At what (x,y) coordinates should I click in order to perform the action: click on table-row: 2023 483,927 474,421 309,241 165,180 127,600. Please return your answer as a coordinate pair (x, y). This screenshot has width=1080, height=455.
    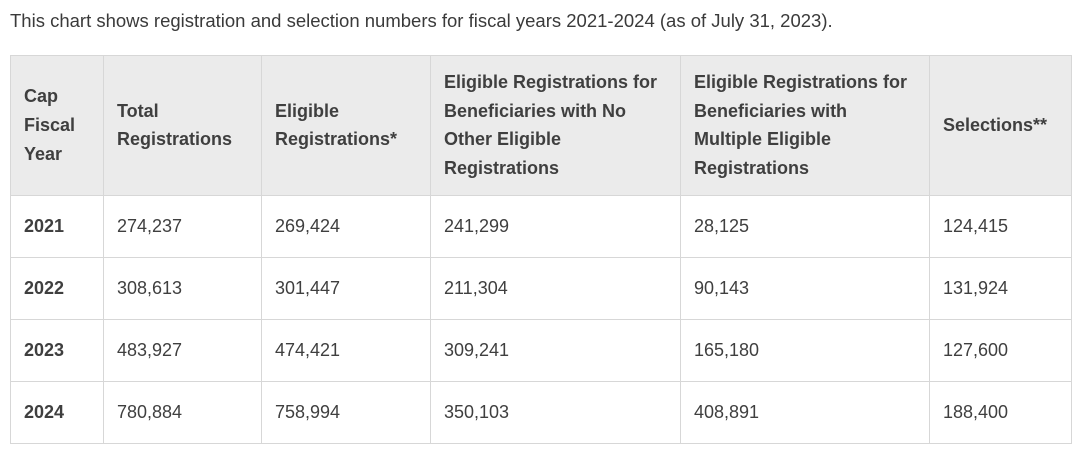
    Looking at the image, I should click on (541, 350).